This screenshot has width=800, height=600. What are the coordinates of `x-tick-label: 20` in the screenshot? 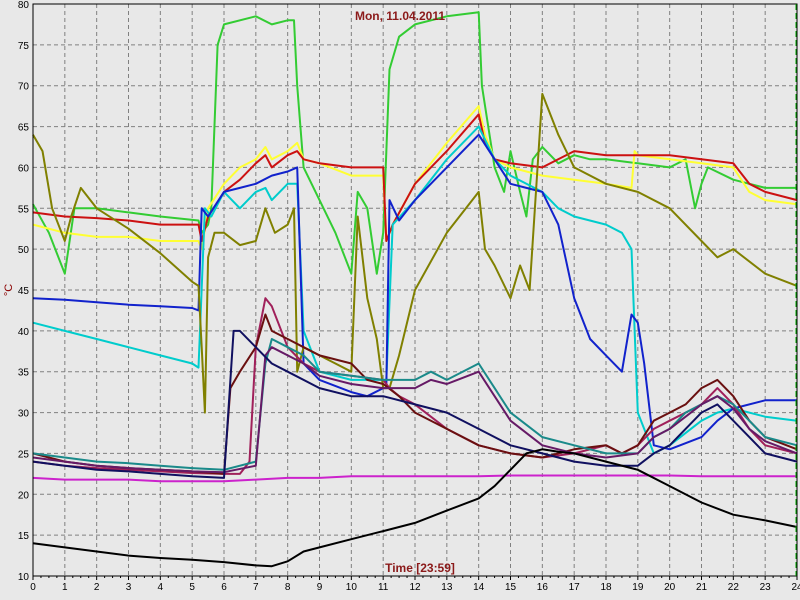 It's located at (670, 587).